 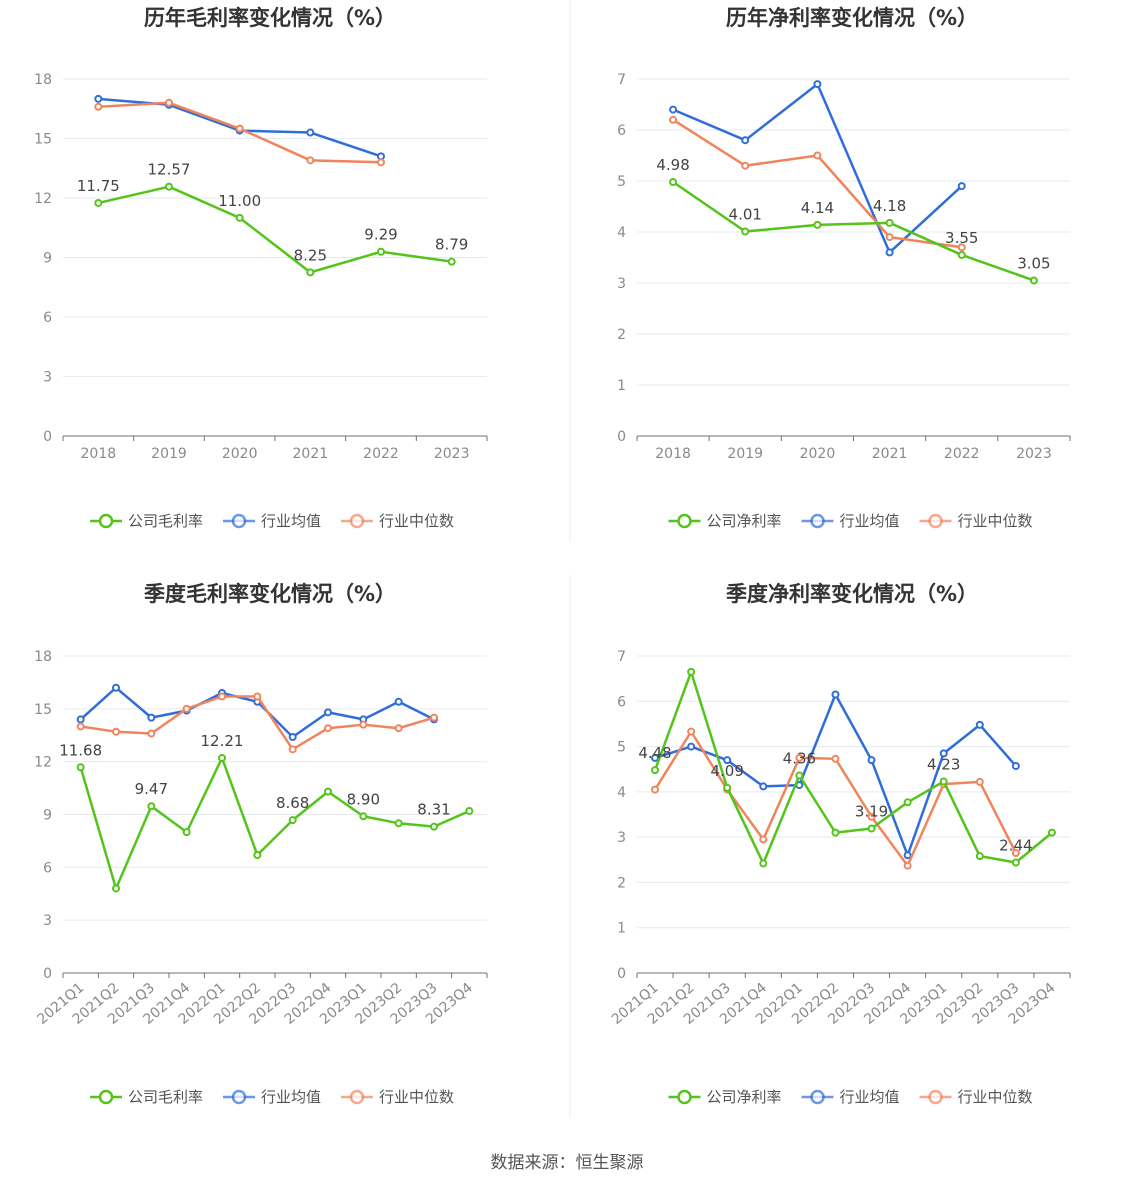 What do you see at coordinates (621, 929) in the screenshot?
I see `y-tick-label: 1` at bounding box center [621, 929].